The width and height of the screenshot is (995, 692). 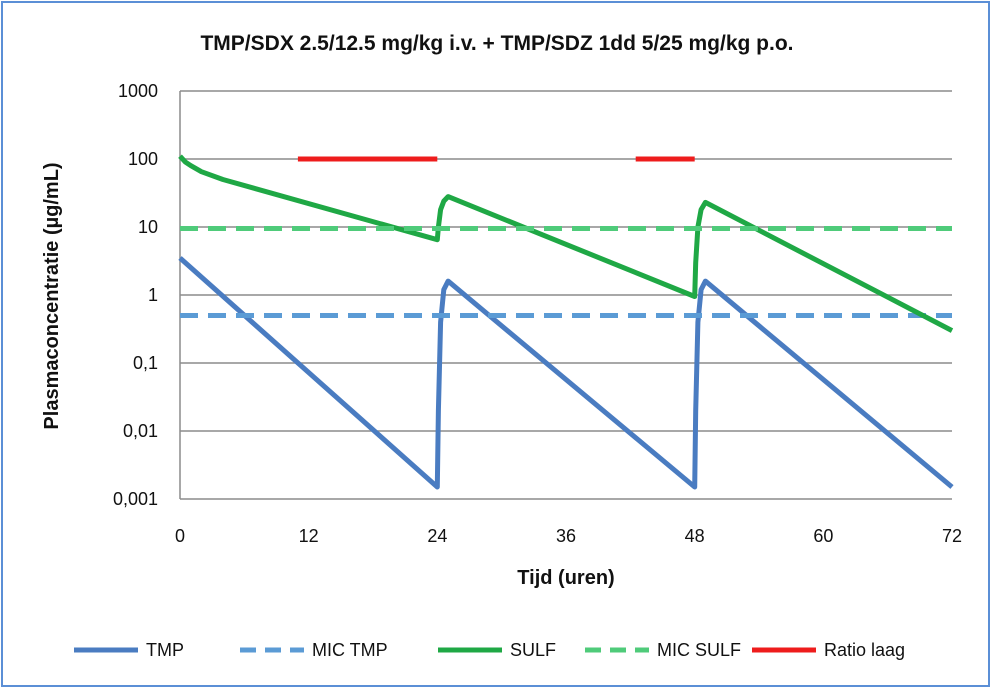 What do you see at coordinates (180, 536) in the screenshot?
I see `x-tick-label: 0` at bounding box center [180, 536].